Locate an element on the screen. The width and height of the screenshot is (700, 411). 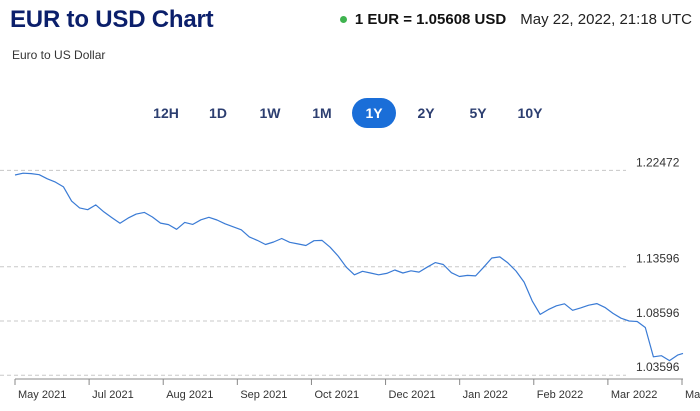
tab-1d: 1D is located at coordinates (218, 113).